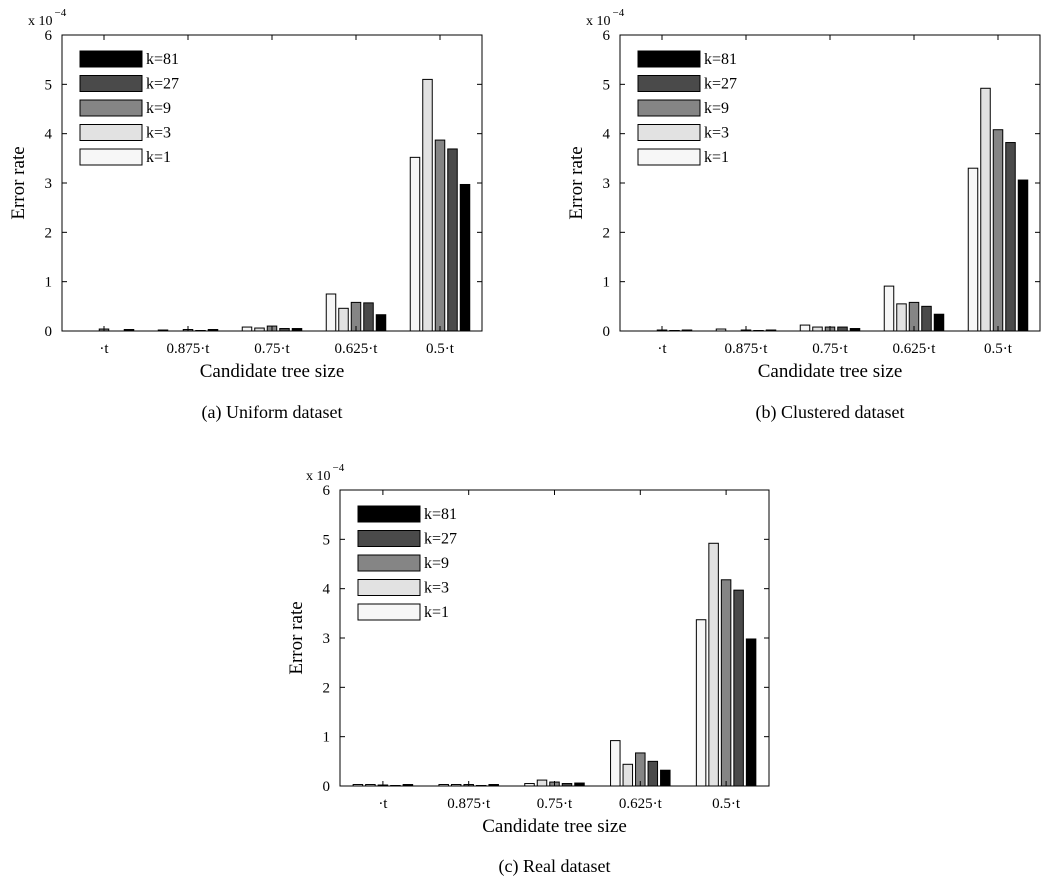  I want to click on legend-swatch-k=27, so click(669, 83).